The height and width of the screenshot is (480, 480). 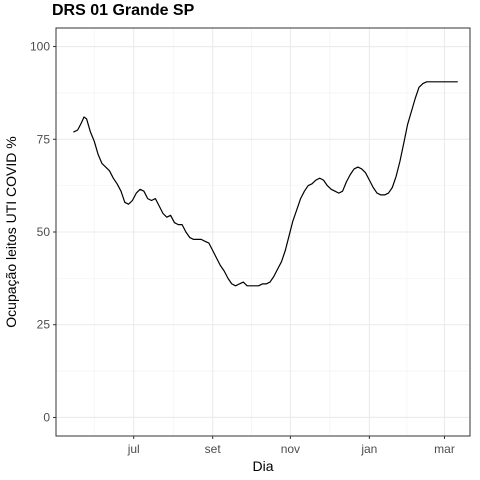 What do you see at coordinates (123, 10) in the screenshot?
I see `chart-title: DRS 01 Grande SP` at bounding box center [123, 10].